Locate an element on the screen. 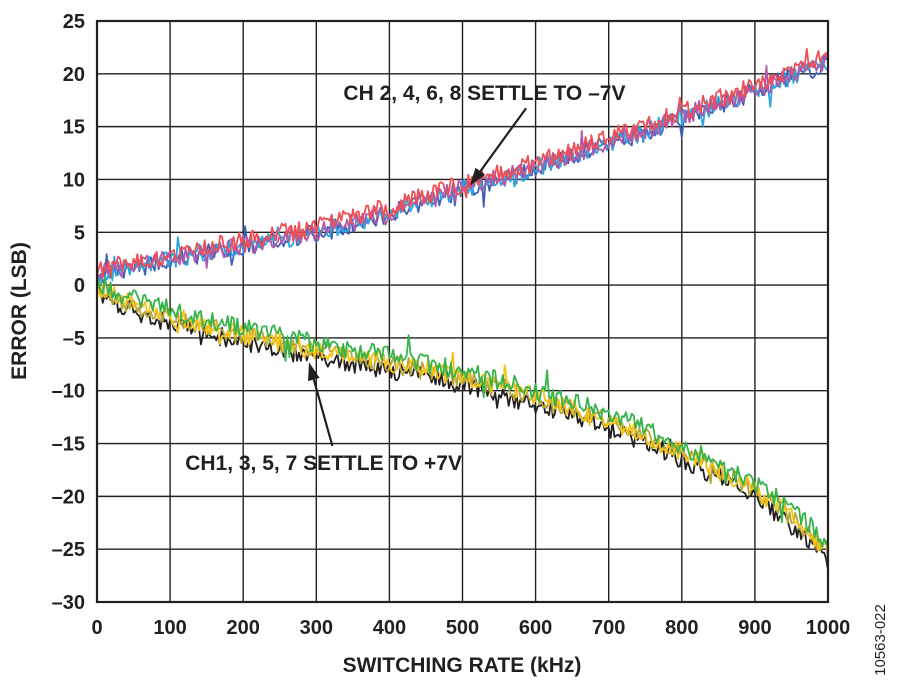  y-tick-label: 15 is located at coordinates (74, 128).